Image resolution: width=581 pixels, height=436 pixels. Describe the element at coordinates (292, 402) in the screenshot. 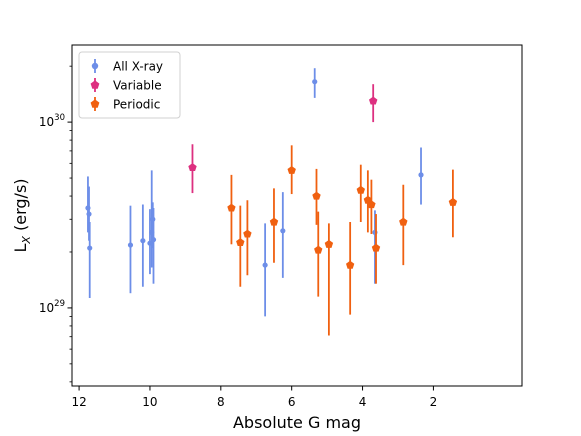

I see `x-tick-label: 6` at that location.